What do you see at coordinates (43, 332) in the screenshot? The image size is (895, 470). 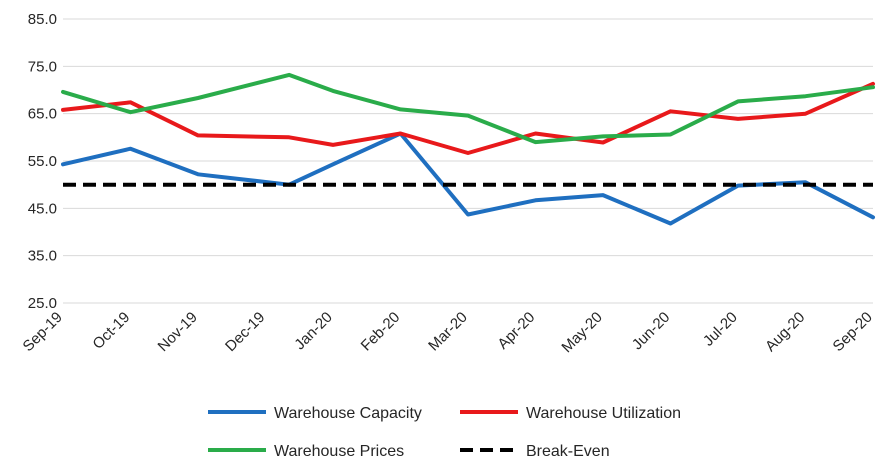 I see `x-tick-label: Sep-19` at bounding box center [43, 332].